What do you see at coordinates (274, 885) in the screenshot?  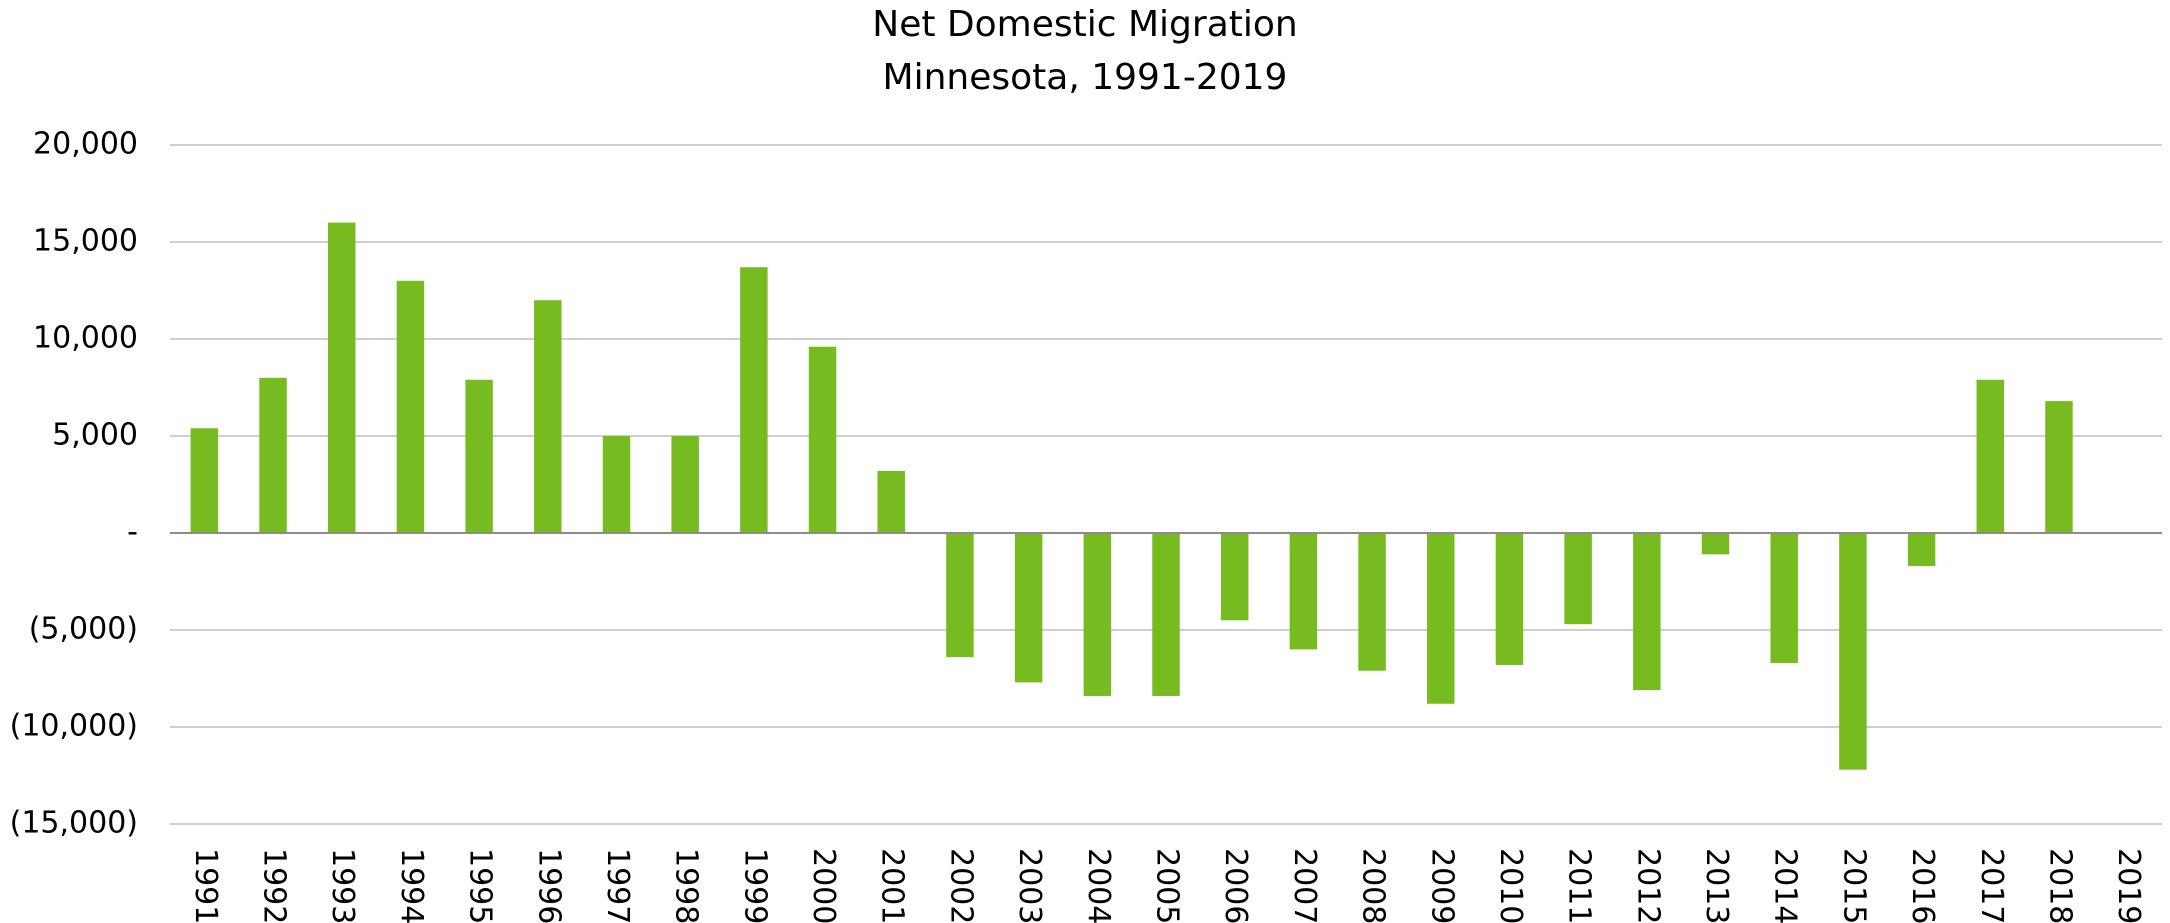 I see `x-tick-label: 1992` at bounding box center [274, 885].